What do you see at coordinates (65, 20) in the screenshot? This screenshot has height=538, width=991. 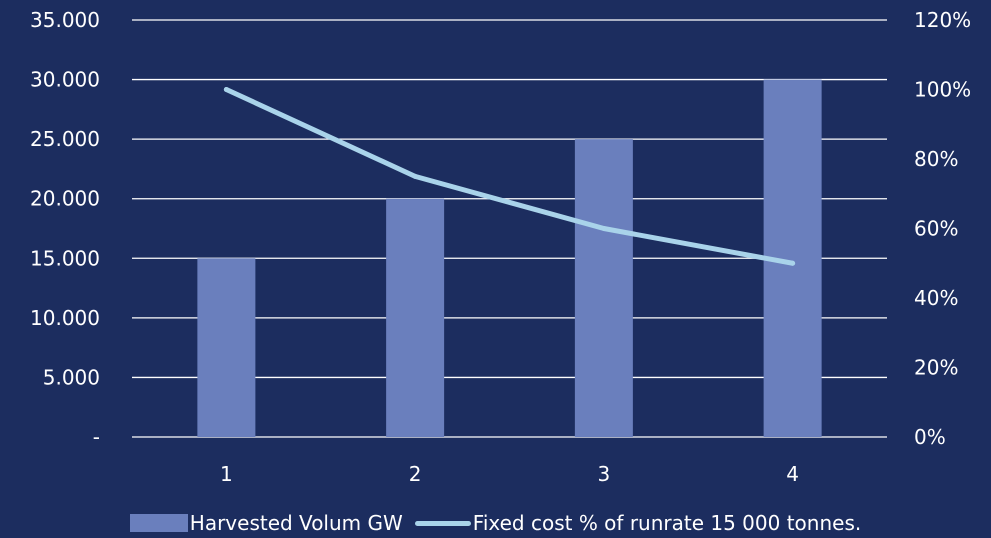 I see `left-tick-label: 35.000` at bounding box center [65, 20].